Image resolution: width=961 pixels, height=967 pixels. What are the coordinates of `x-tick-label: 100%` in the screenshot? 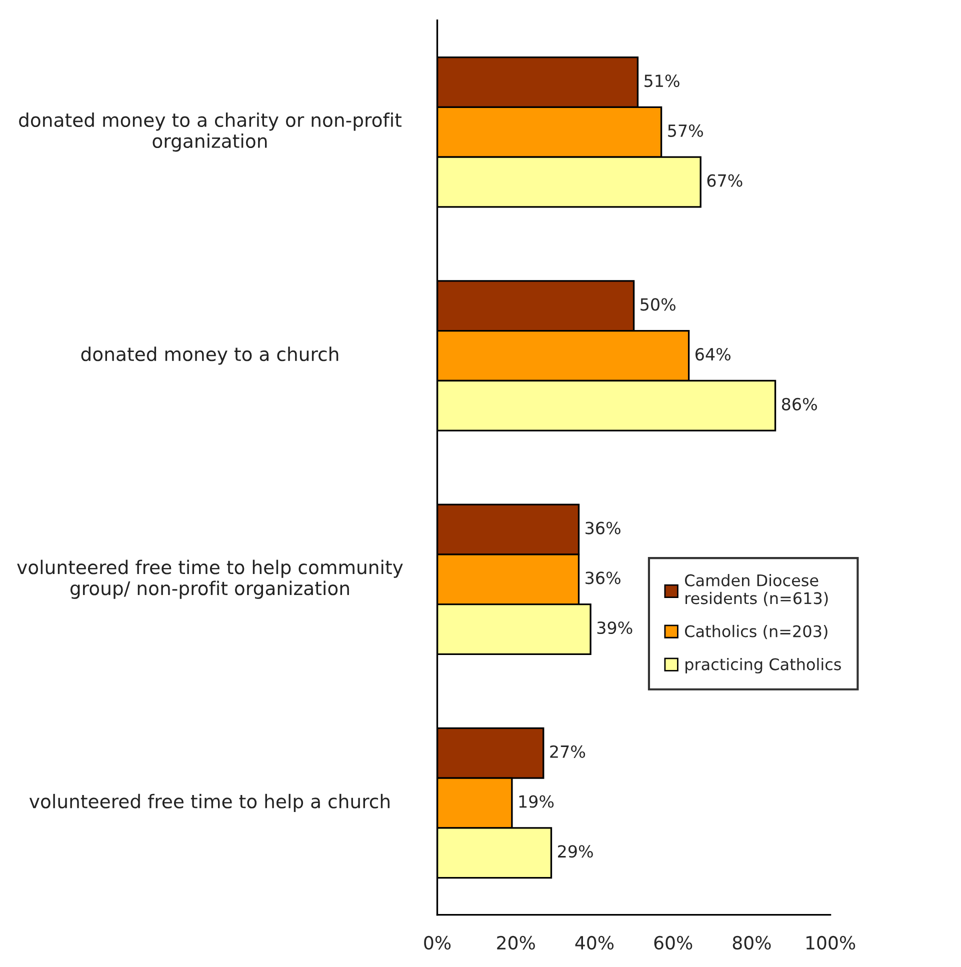 It's located at (831, 943).